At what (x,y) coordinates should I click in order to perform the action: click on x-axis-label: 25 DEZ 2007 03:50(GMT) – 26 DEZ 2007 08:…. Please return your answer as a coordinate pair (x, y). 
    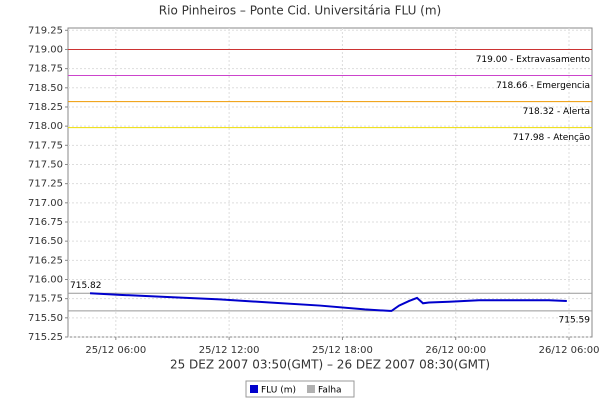
    Looking at the image, I should click on (330, 365).